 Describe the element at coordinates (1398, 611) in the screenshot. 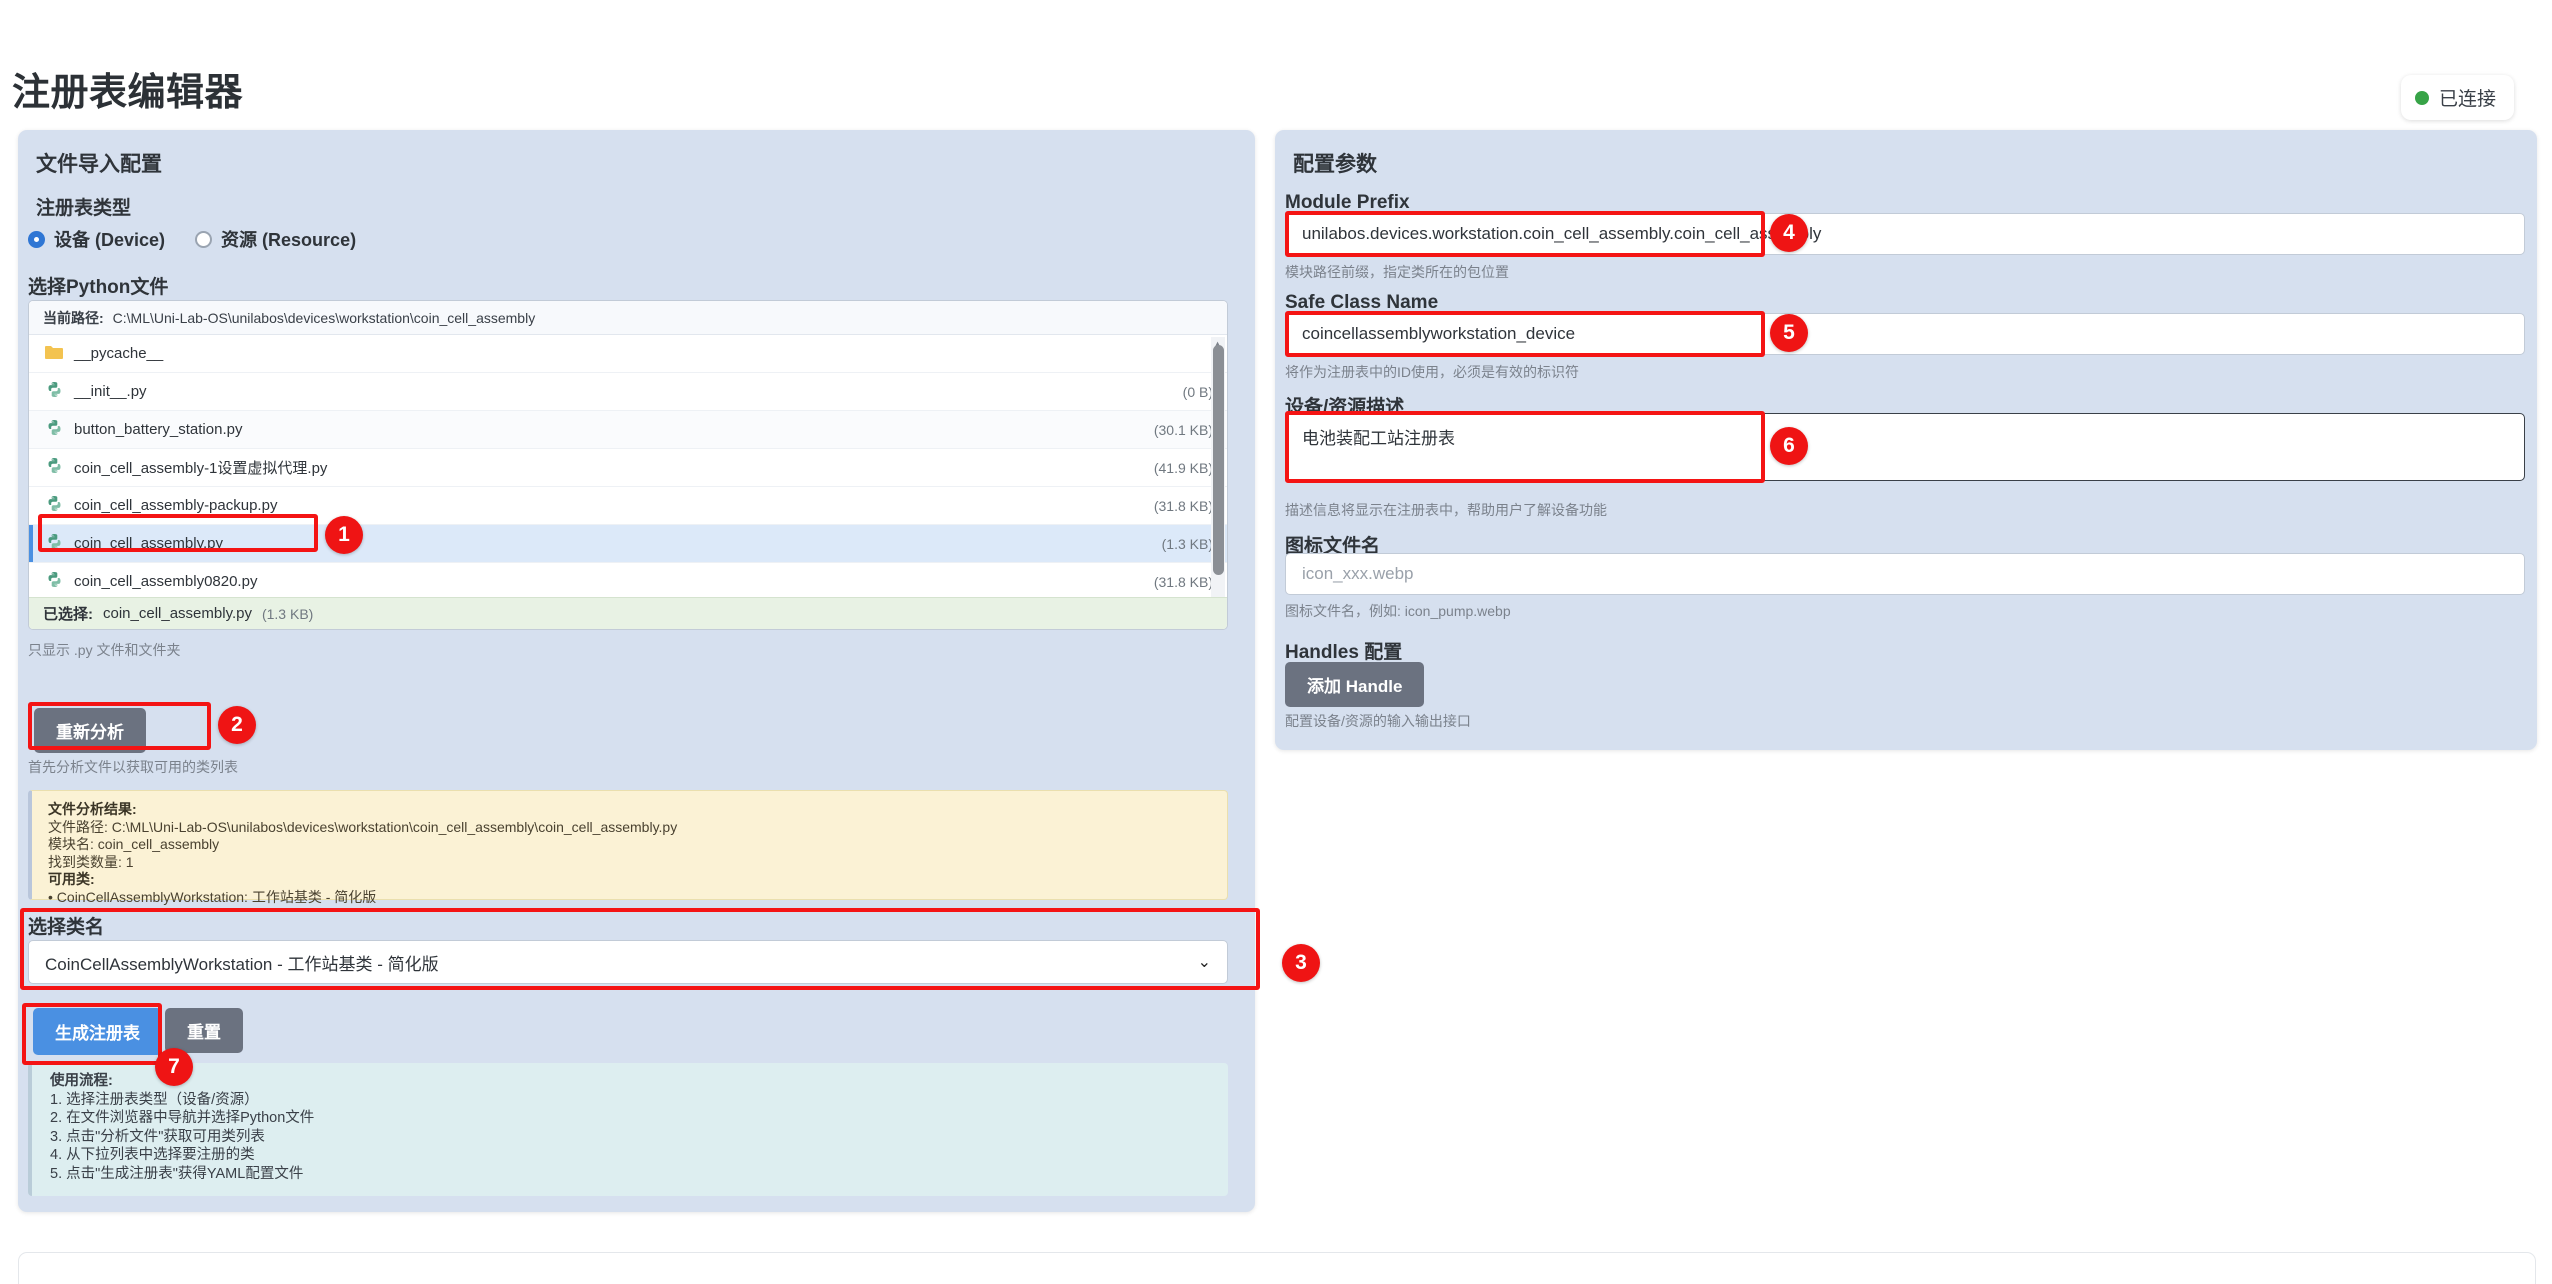

I see `icon-filename-hint: 图标文件名，例如: icon_pump.webp` at that location.